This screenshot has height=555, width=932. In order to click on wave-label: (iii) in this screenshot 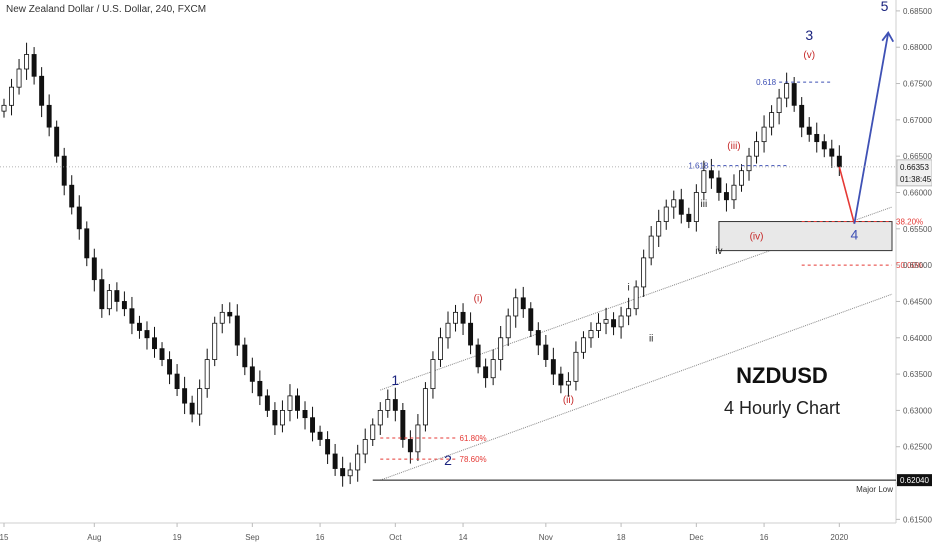, I will do `click(733, 146)`.